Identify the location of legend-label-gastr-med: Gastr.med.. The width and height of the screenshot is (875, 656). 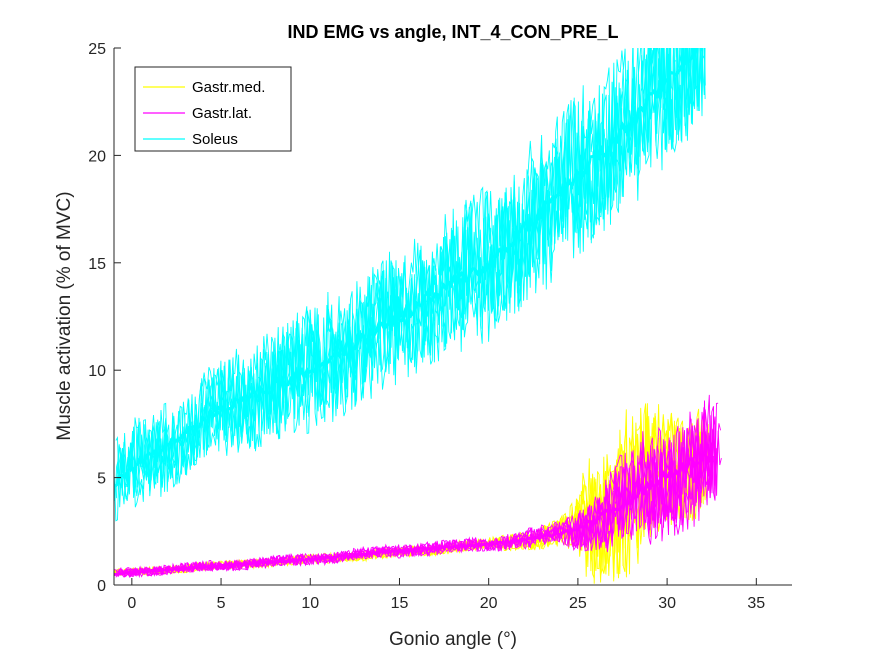
(228, 87).